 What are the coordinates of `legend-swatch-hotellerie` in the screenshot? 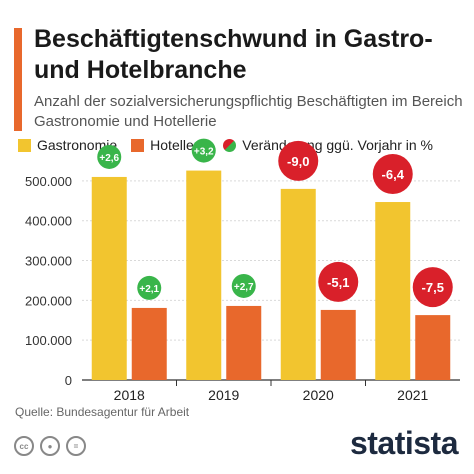 It's located at (138, 145).